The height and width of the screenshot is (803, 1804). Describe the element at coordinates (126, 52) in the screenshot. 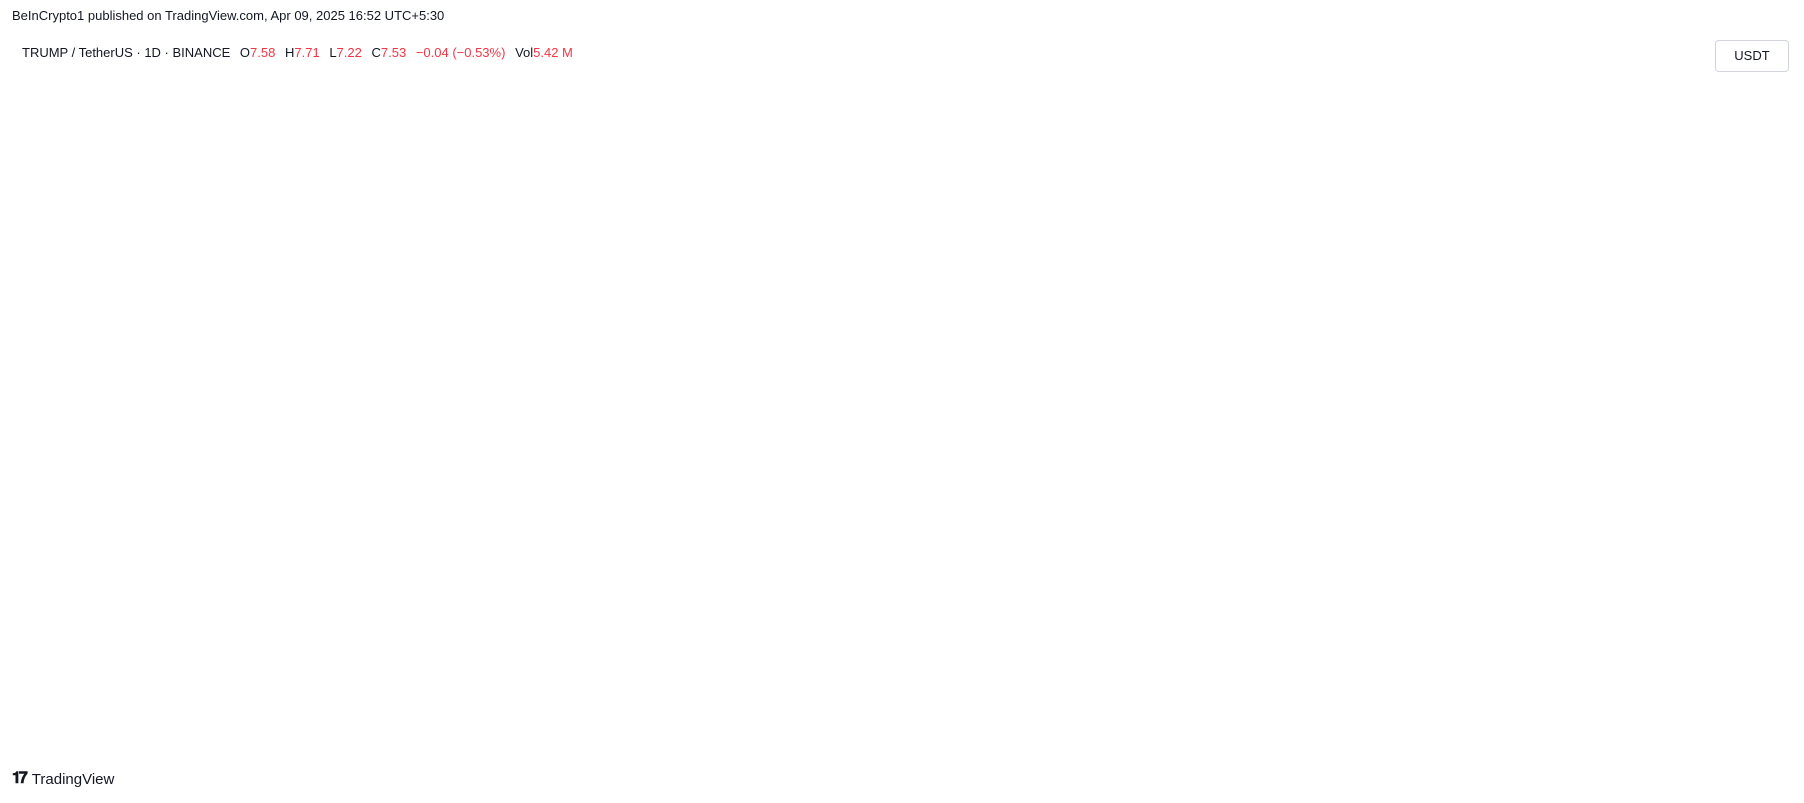

I see `symbol-name: TRUMP / TetherUS · 1D · BINANCE` at that location.